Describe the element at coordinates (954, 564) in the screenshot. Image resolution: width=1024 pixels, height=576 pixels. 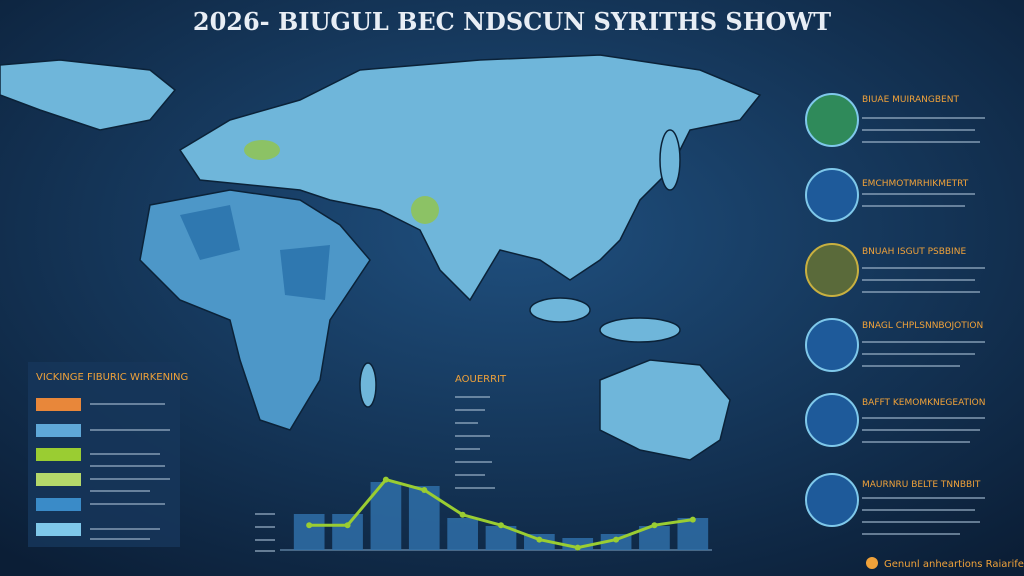
I see `footer: Genunl anheartions Raiarife` at that location.